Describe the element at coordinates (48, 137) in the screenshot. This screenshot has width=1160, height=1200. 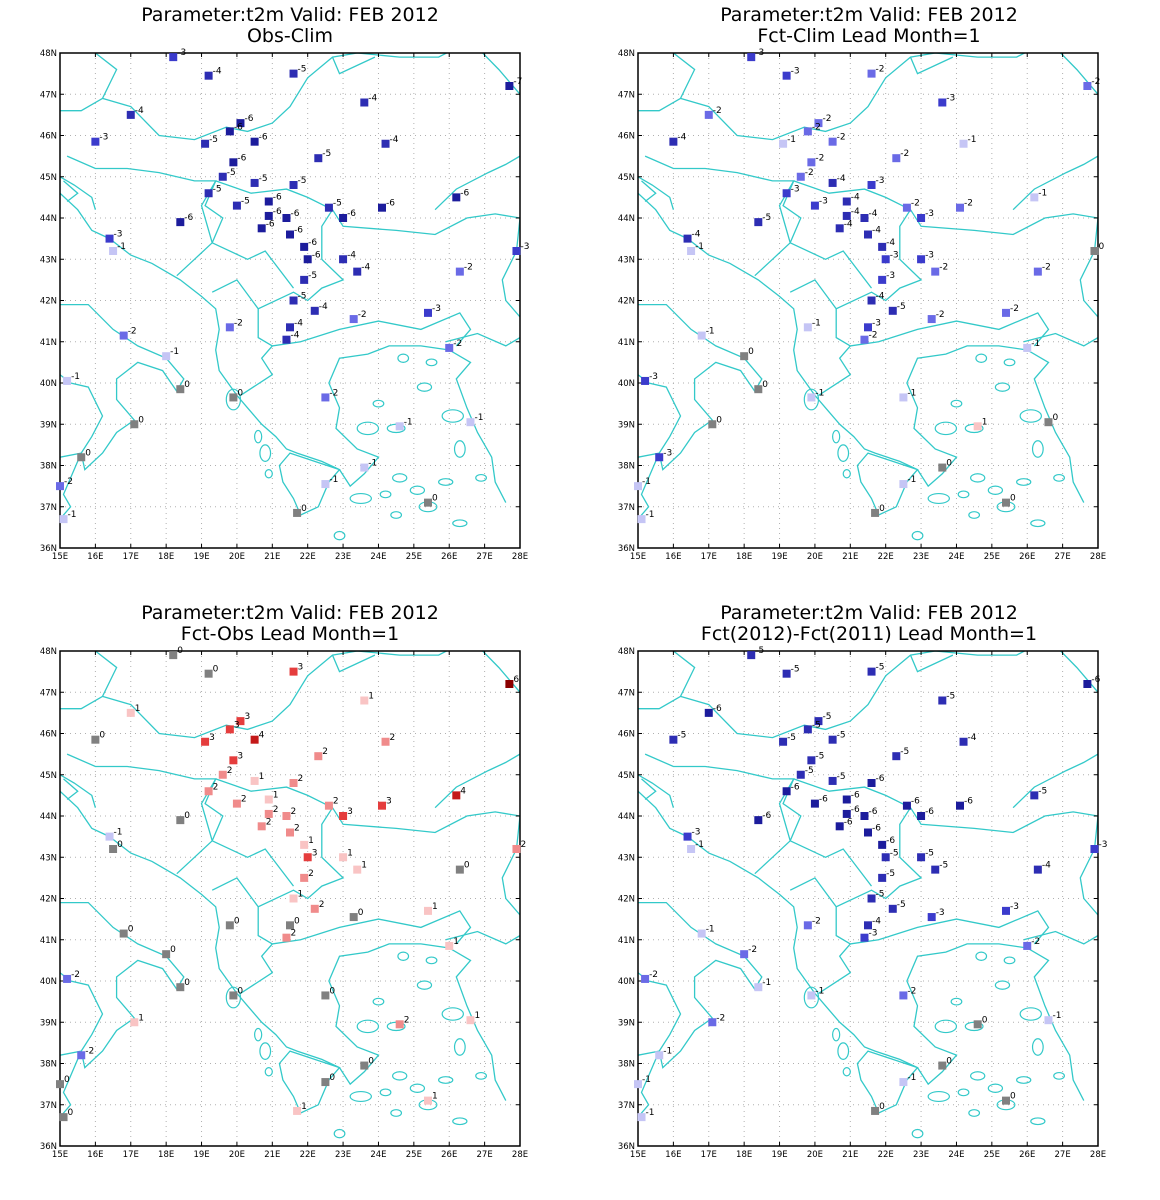
I see `y-tick-label: 46N` at that location.